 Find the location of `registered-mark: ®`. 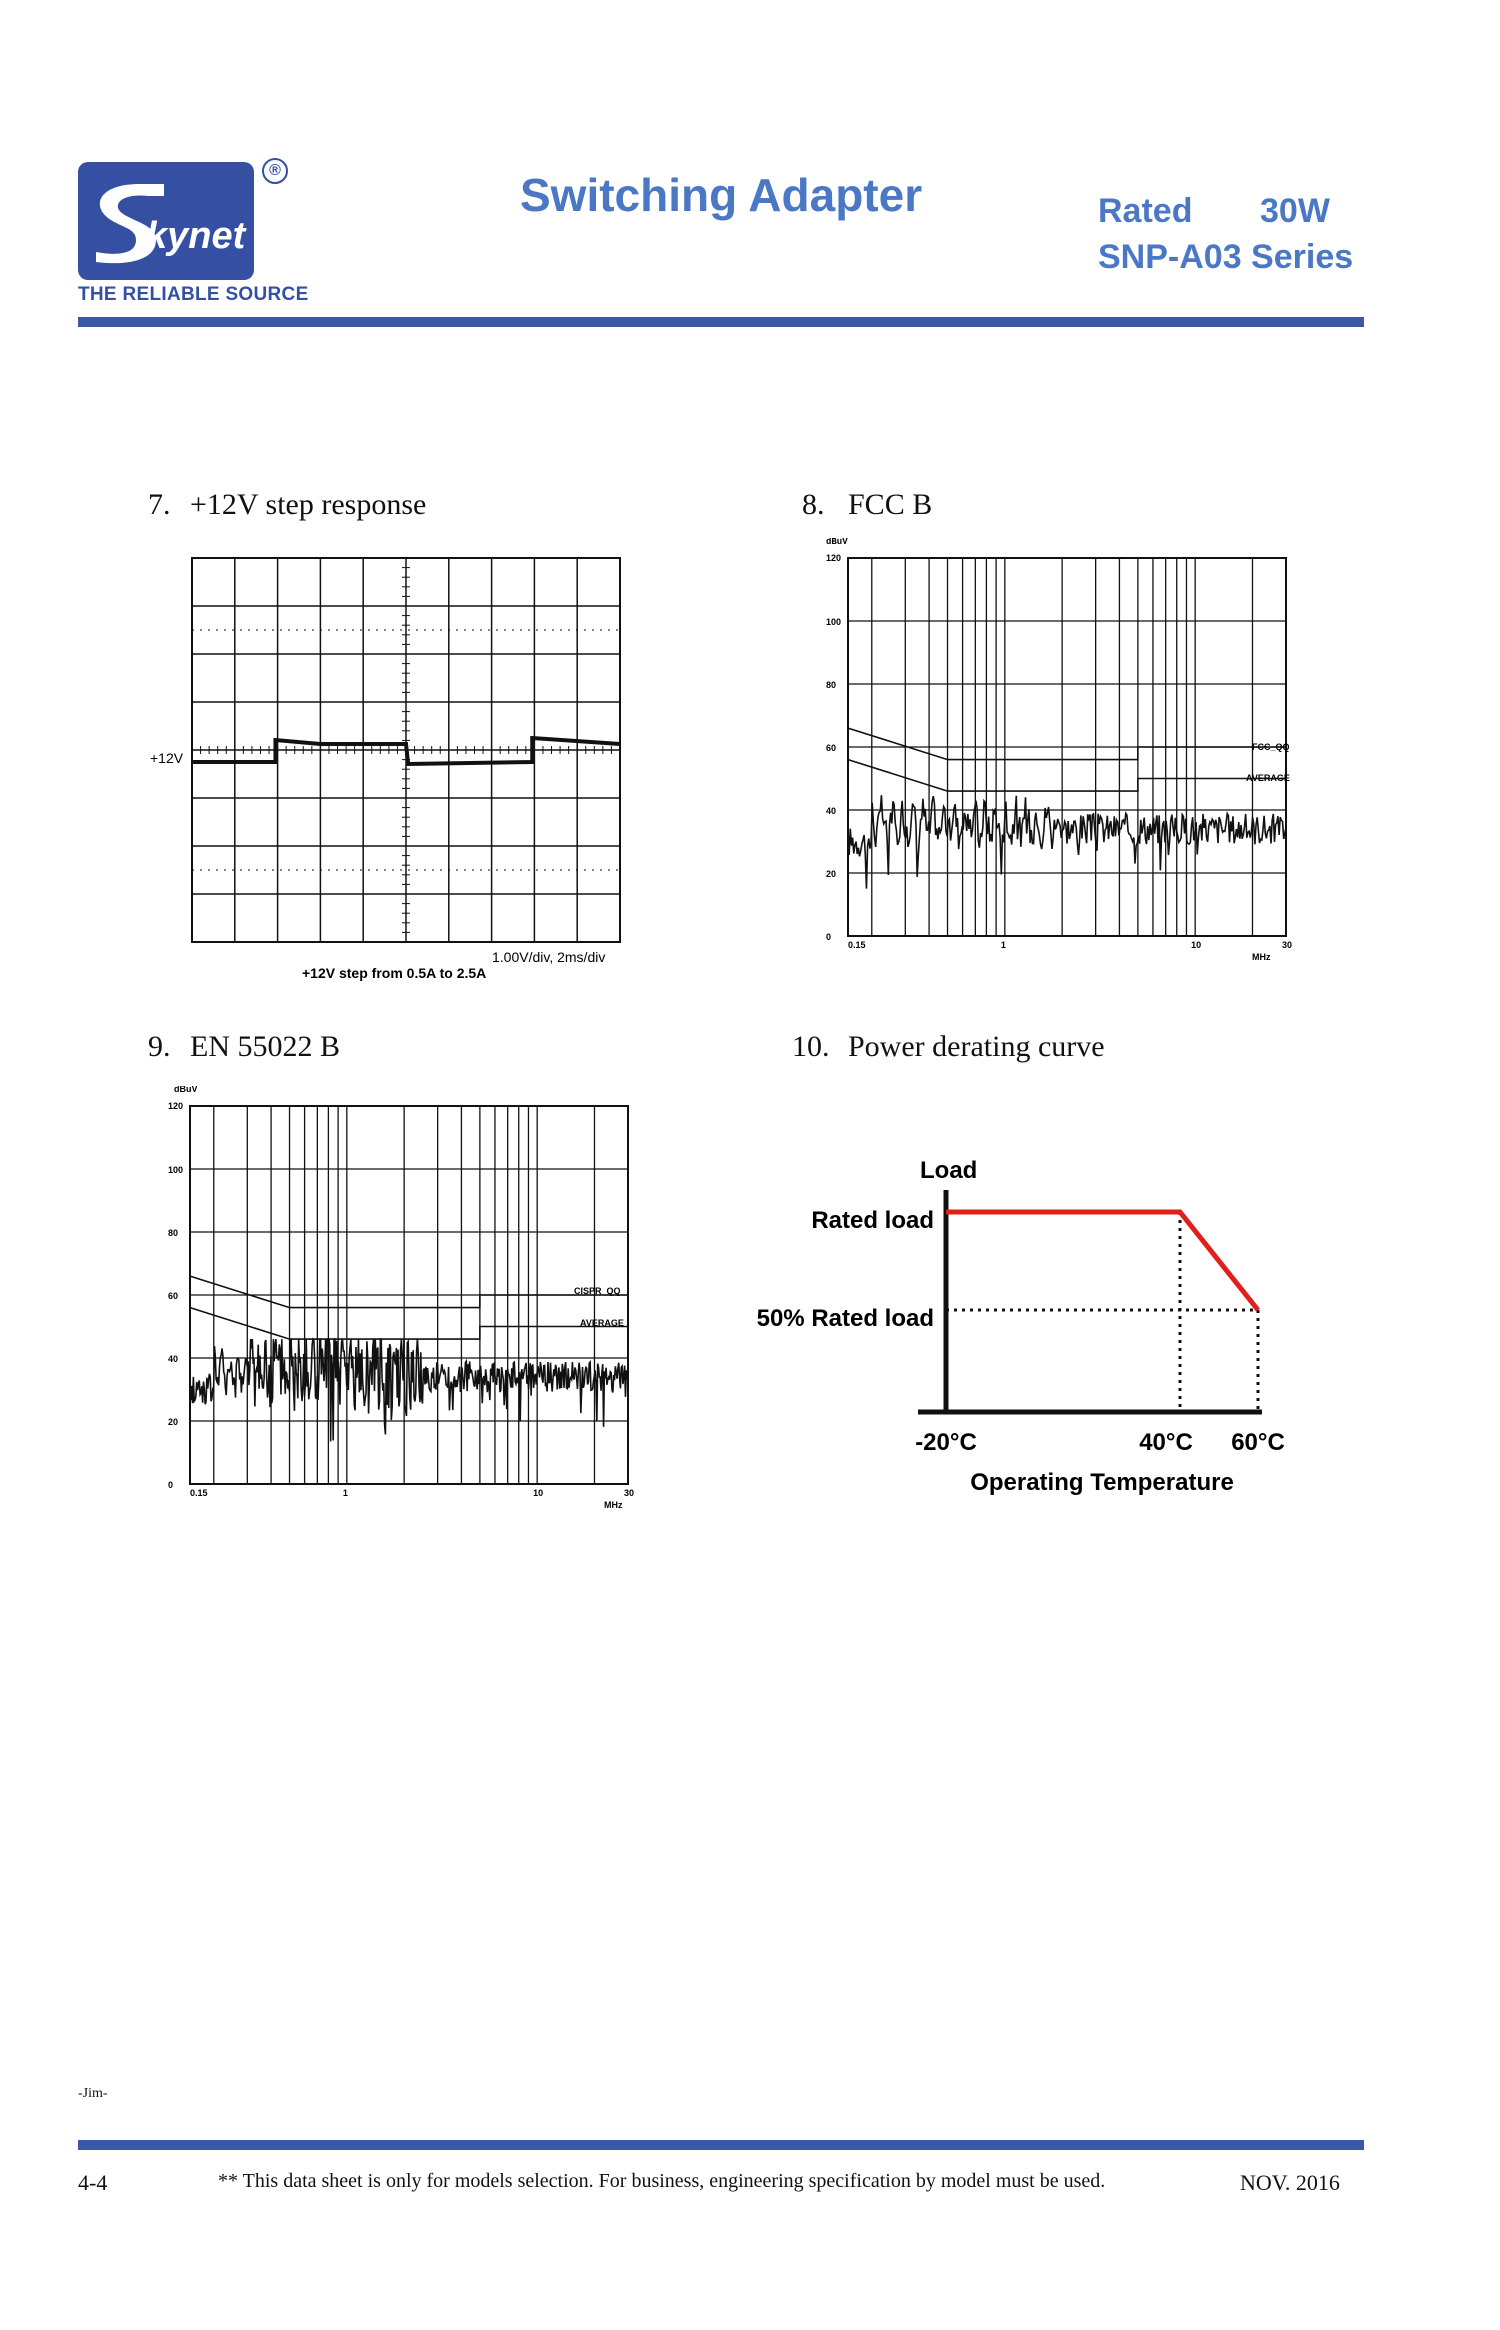

registered-mark: ® is located at coordinates (275, 171).